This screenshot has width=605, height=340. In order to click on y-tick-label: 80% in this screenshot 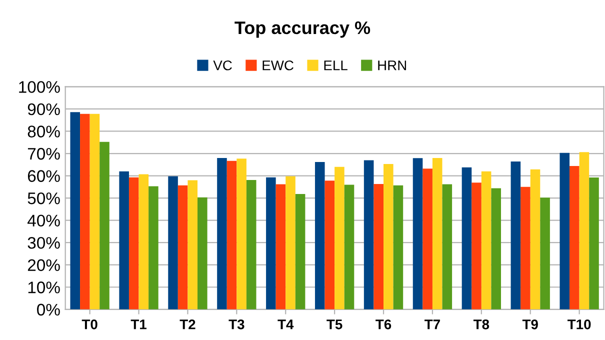, I will do `click(44, 132)`.